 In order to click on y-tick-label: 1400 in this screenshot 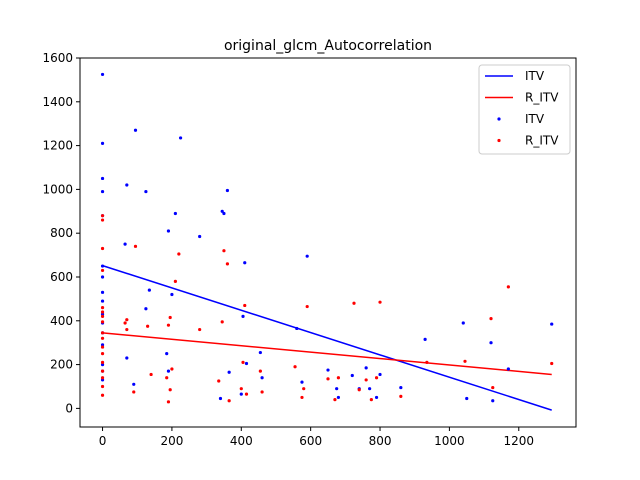, I will do `click(57, 102)`.